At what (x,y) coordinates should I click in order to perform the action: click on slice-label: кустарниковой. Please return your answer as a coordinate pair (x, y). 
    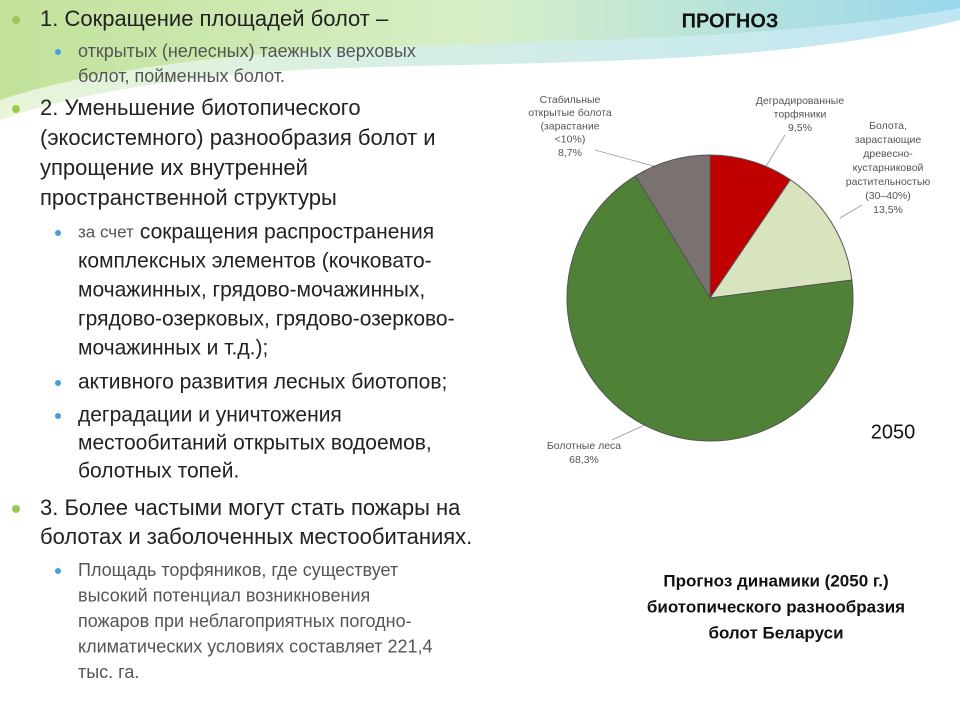
    Looking at the image, I should click on (888, 168).